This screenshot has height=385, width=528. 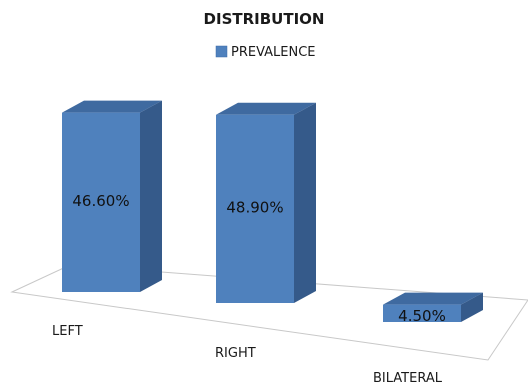 I want to click on data-label-left: 46.60%, so click(x=100, y=201).